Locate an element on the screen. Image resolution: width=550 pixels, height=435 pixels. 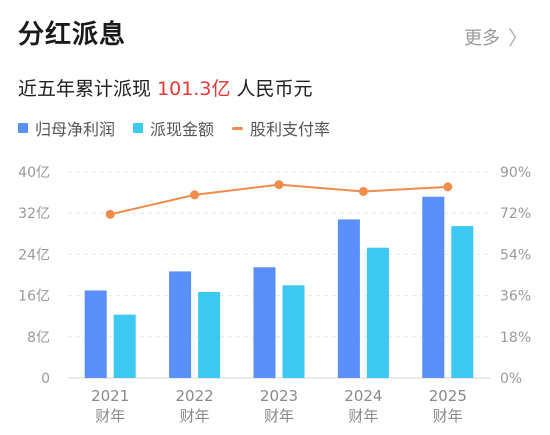
summary-amount: 101.3亿 is located at coordinates (194, 89).